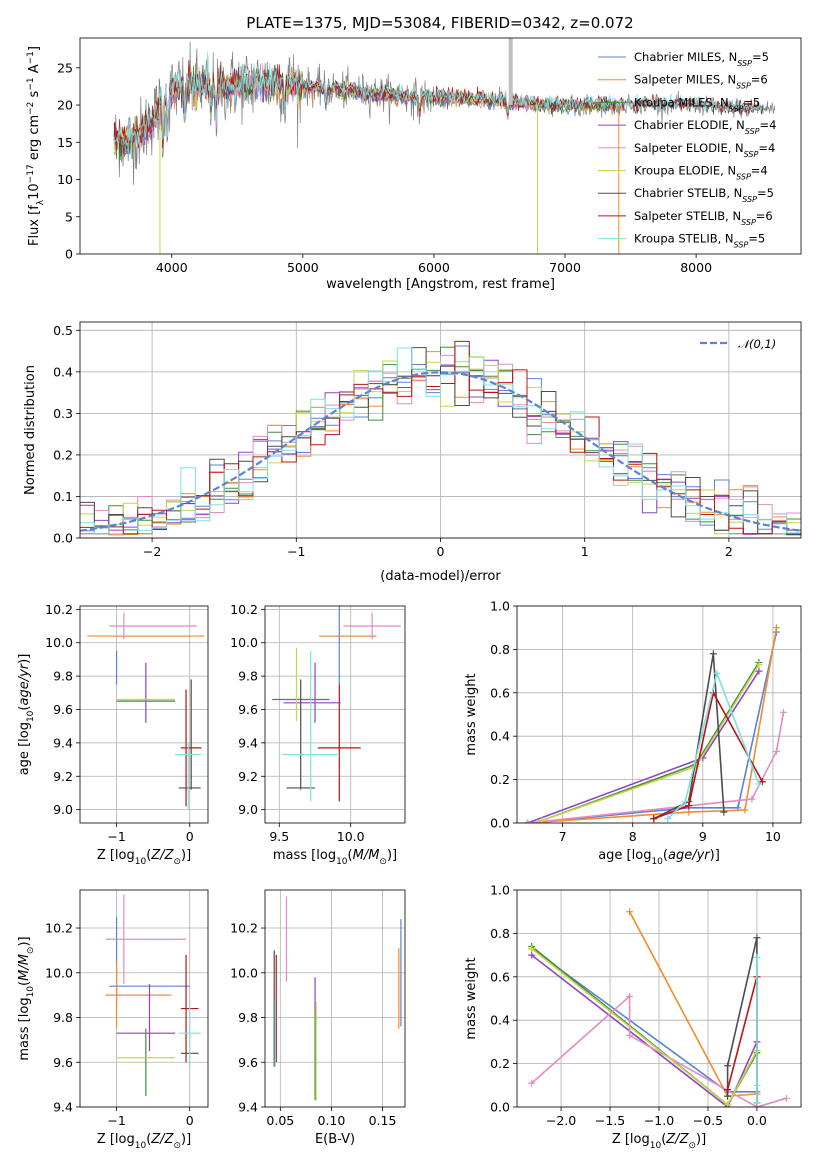 The height and width of the screenshot is (1170, 819). I want to click on x-tick-label: 7000, so click(565, 267).